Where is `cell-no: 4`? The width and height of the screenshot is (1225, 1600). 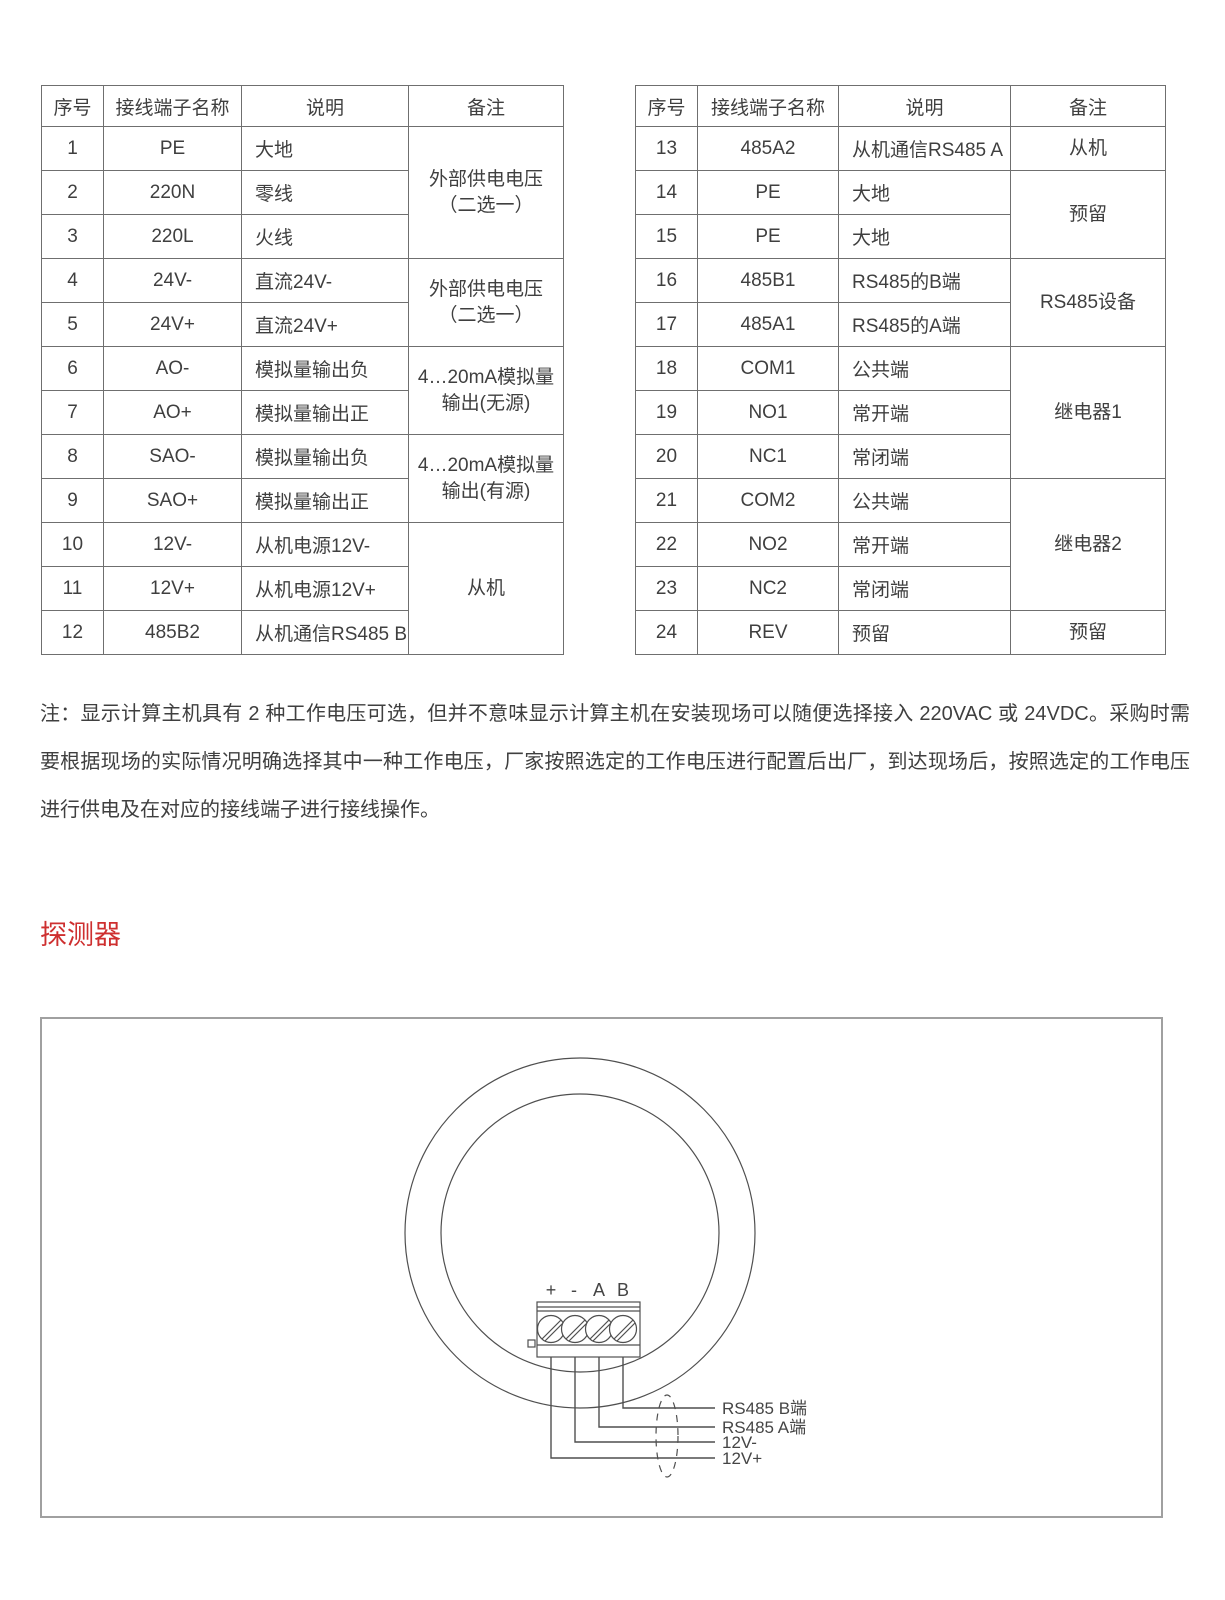 cell-no: 4 is located at coordinates (72, 280).